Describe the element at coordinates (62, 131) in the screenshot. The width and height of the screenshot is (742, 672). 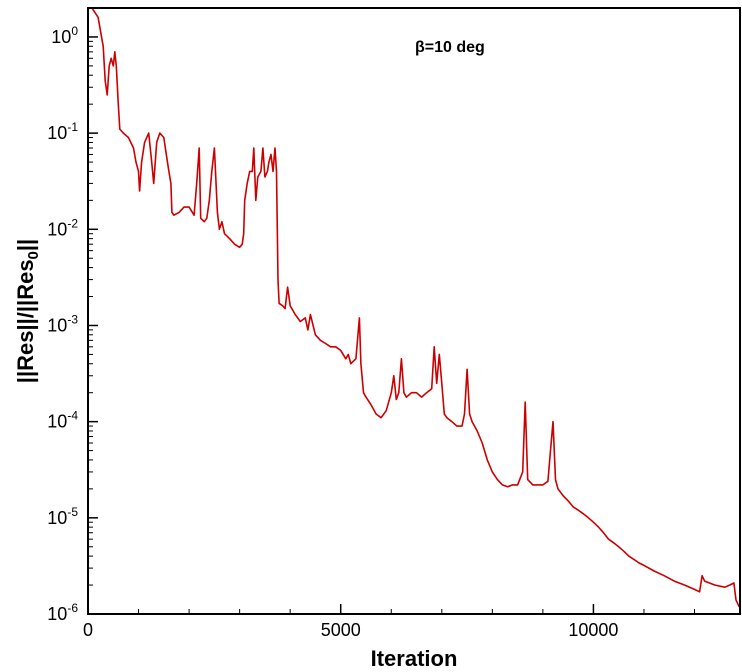
I see `y-tick-label: 10⁻¹` at that location.